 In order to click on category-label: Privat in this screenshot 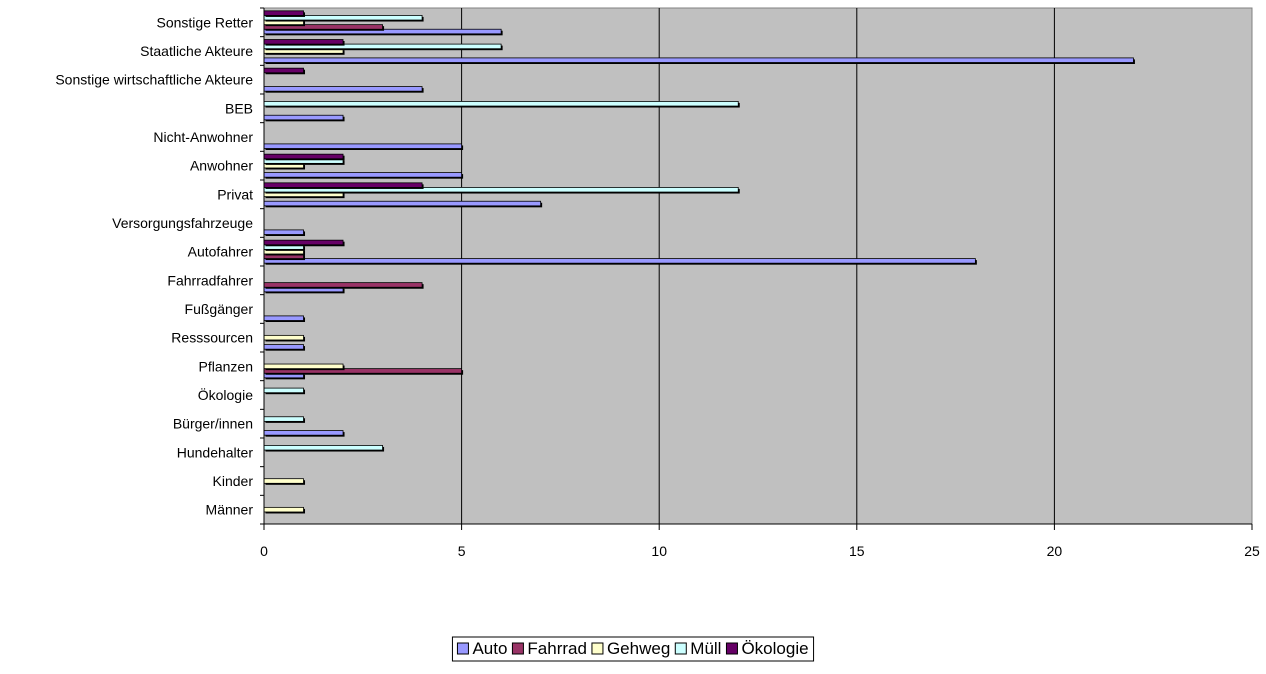, I will do `click(235, 194)`.